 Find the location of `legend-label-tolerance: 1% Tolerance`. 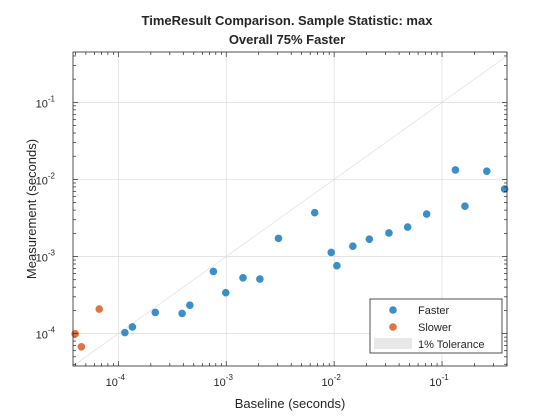

legend-label-tolerance: 1% Tolerance is located at coordinates (451, 345).